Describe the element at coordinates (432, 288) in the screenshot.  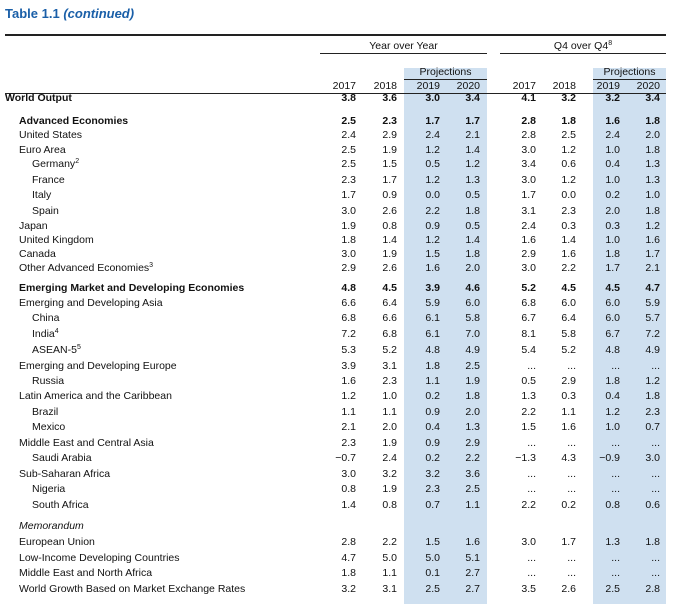
I see `cell-value: 3.9` at that location.